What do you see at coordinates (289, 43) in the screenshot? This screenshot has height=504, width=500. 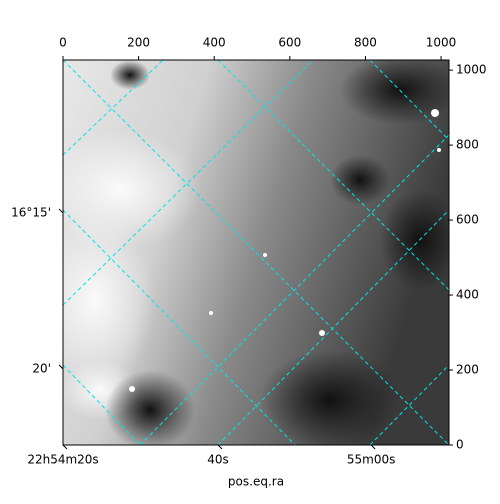 I see `top-tick-label: 600` at bounding box center [289, 43].